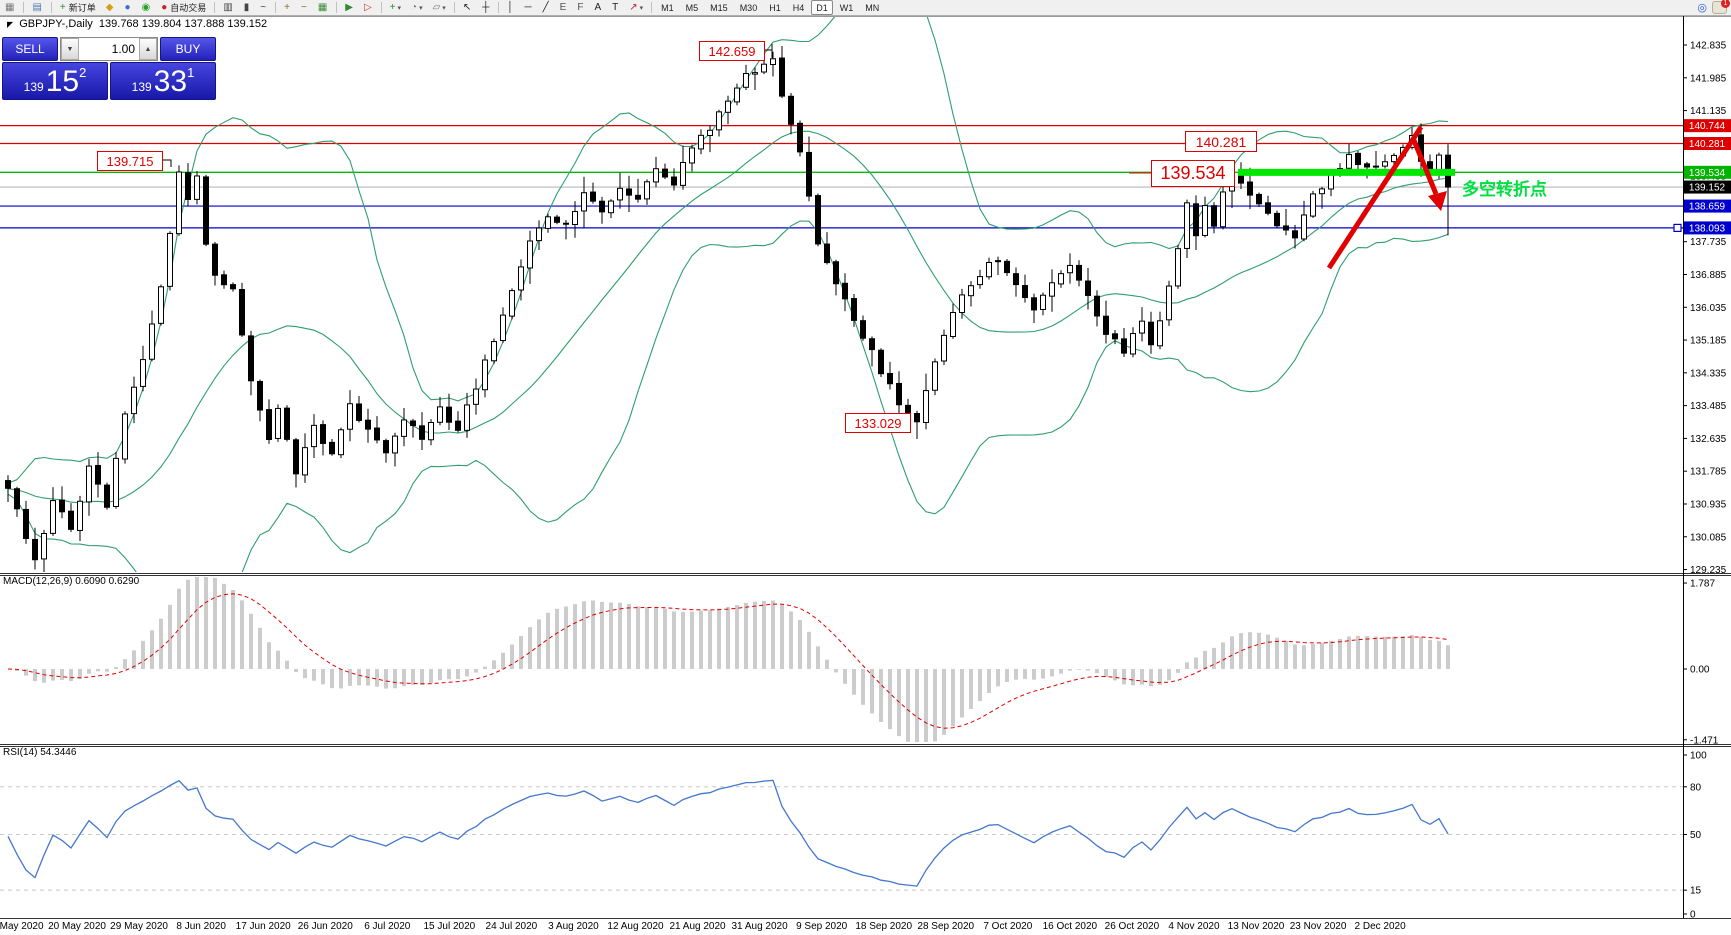  What do you see at coordinates (304, 7) in the screenshot?
I see `zoom-out-icon: −` at bounding box center [304, 7].